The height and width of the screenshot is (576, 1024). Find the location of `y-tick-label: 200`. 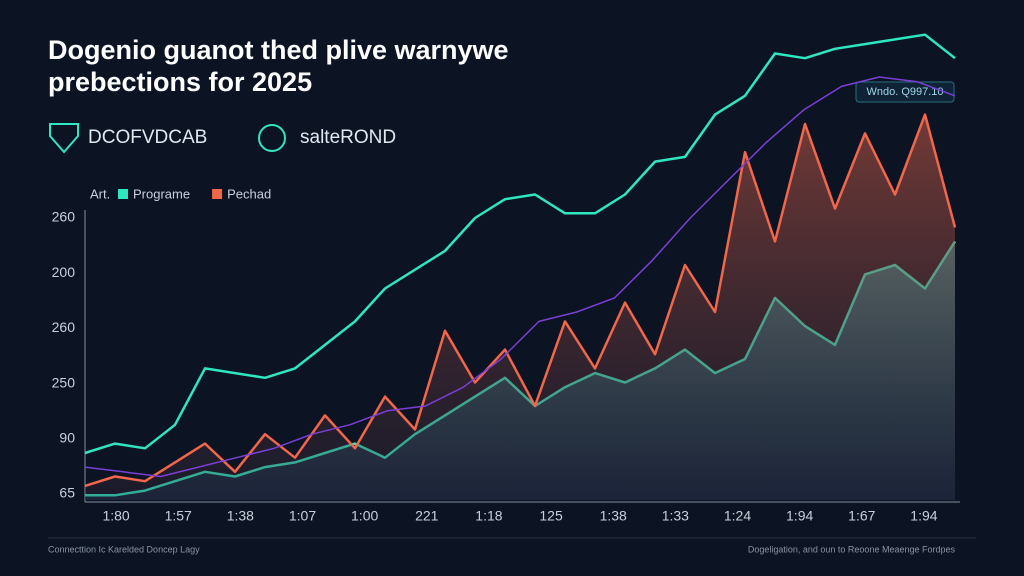

y-tick-label: 200 is located at coordinates (64, 272).